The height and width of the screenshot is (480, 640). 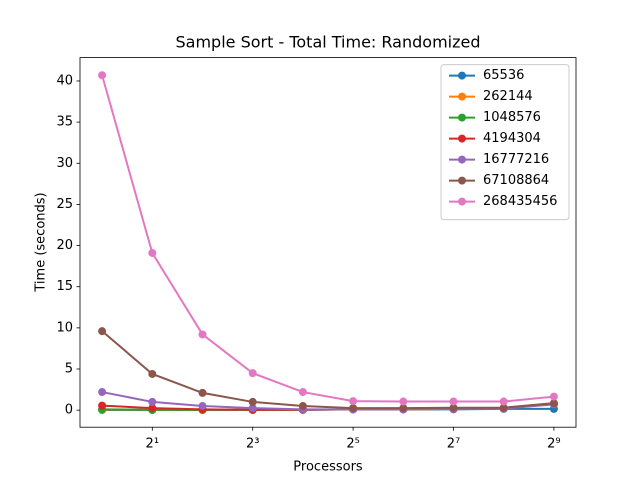 What do you see at coordinates (453, 444) in the screenshot?
I see `x-tick-label: 2⁷` at bounding box center [453, 444].